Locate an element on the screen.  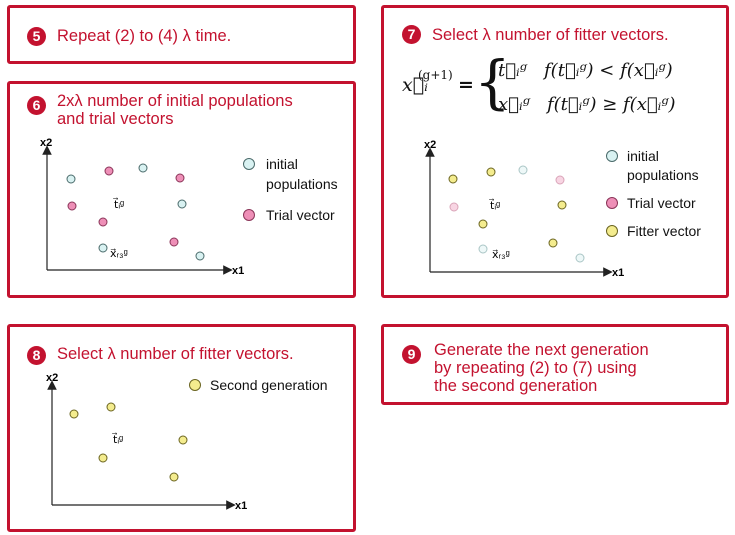
step-7-title: Select λ number of fitter vectors. is located at coordinates (550, 35).